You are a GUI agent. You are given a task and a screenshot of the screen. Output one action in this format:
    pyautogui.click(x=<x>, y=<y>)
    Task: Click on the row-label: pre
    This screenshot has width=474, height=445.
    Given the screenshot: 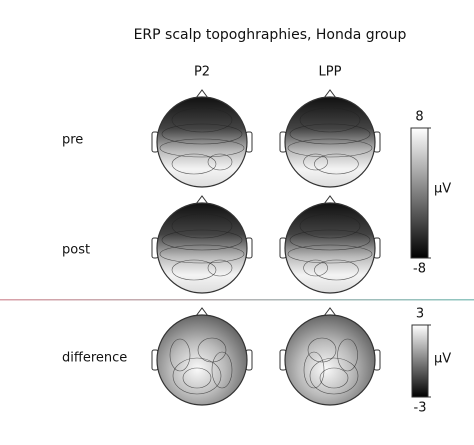 What is the action you would take?
    pyautogui.click(x=72, y=140)
    